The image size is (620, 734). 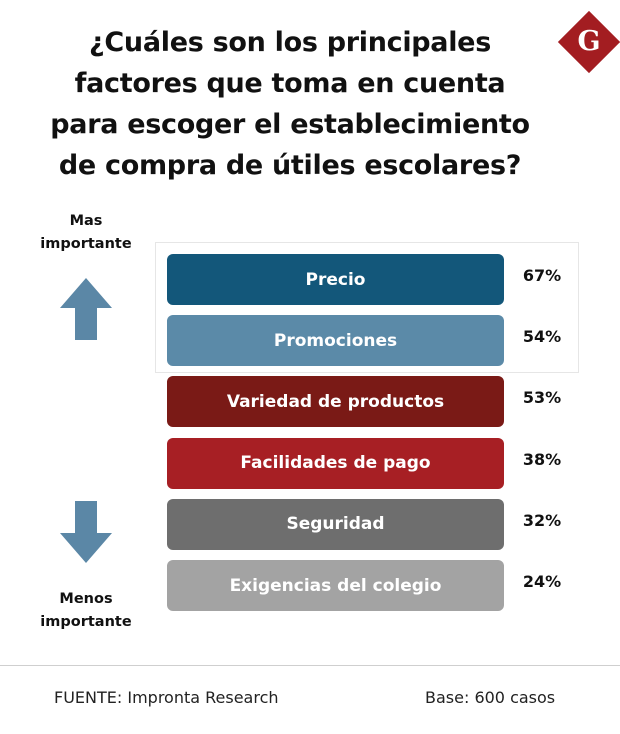 I want to click on factor-percentage: 24%, so click(x=542, y=581).